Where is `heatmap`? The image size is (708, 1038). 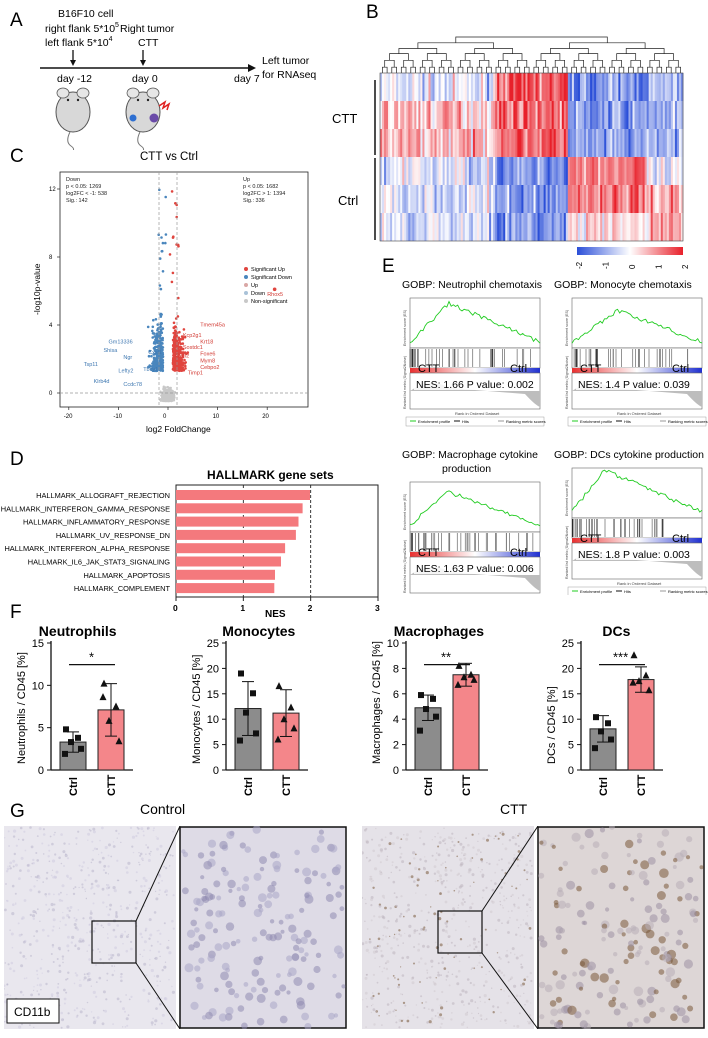
heatmap is located at coordinates (531, 157).